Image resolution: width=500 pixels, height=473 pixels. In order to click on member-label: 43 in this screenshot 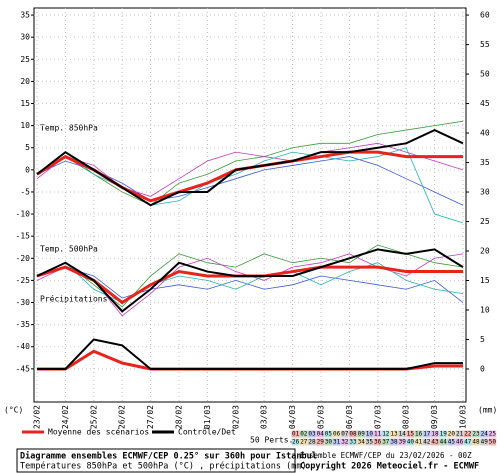, I will do `click(435, 442)`.